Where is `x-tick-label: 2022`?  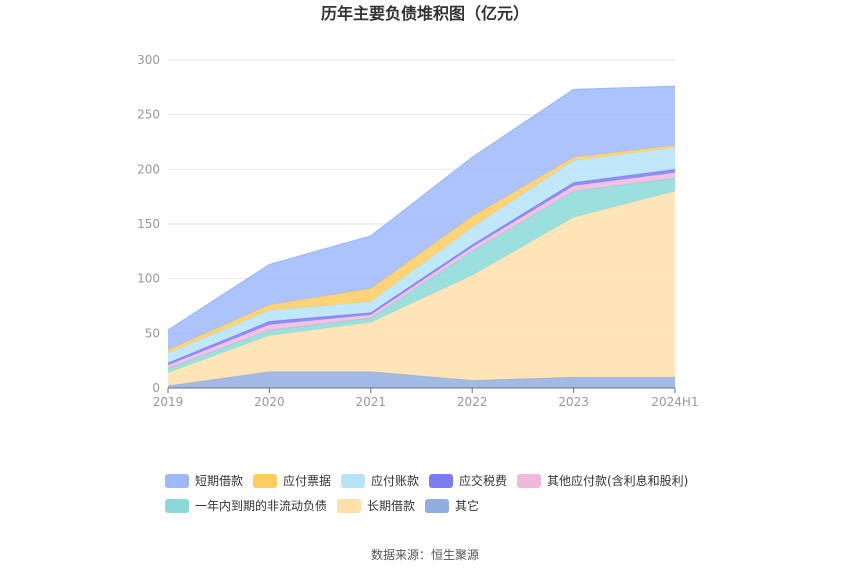
x-tick-label: 2022 is located at coordinates (472, 402).